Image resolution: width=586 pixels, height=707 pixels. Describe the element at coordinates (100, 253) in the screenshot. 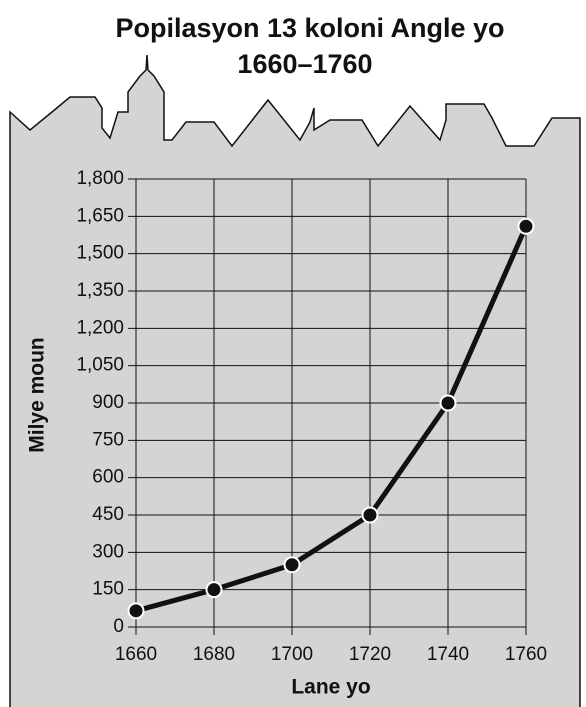

I see `y-tick-label: 1,500` at that location.